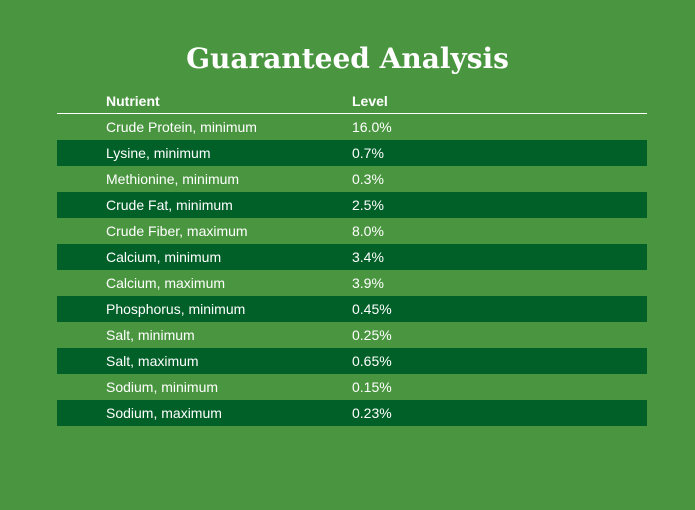  What do you see at coordinates (181, 127) in the screenshot?
I see `nutrient-cell: Crude Protein, minimum` at bounding box center [181, 127].